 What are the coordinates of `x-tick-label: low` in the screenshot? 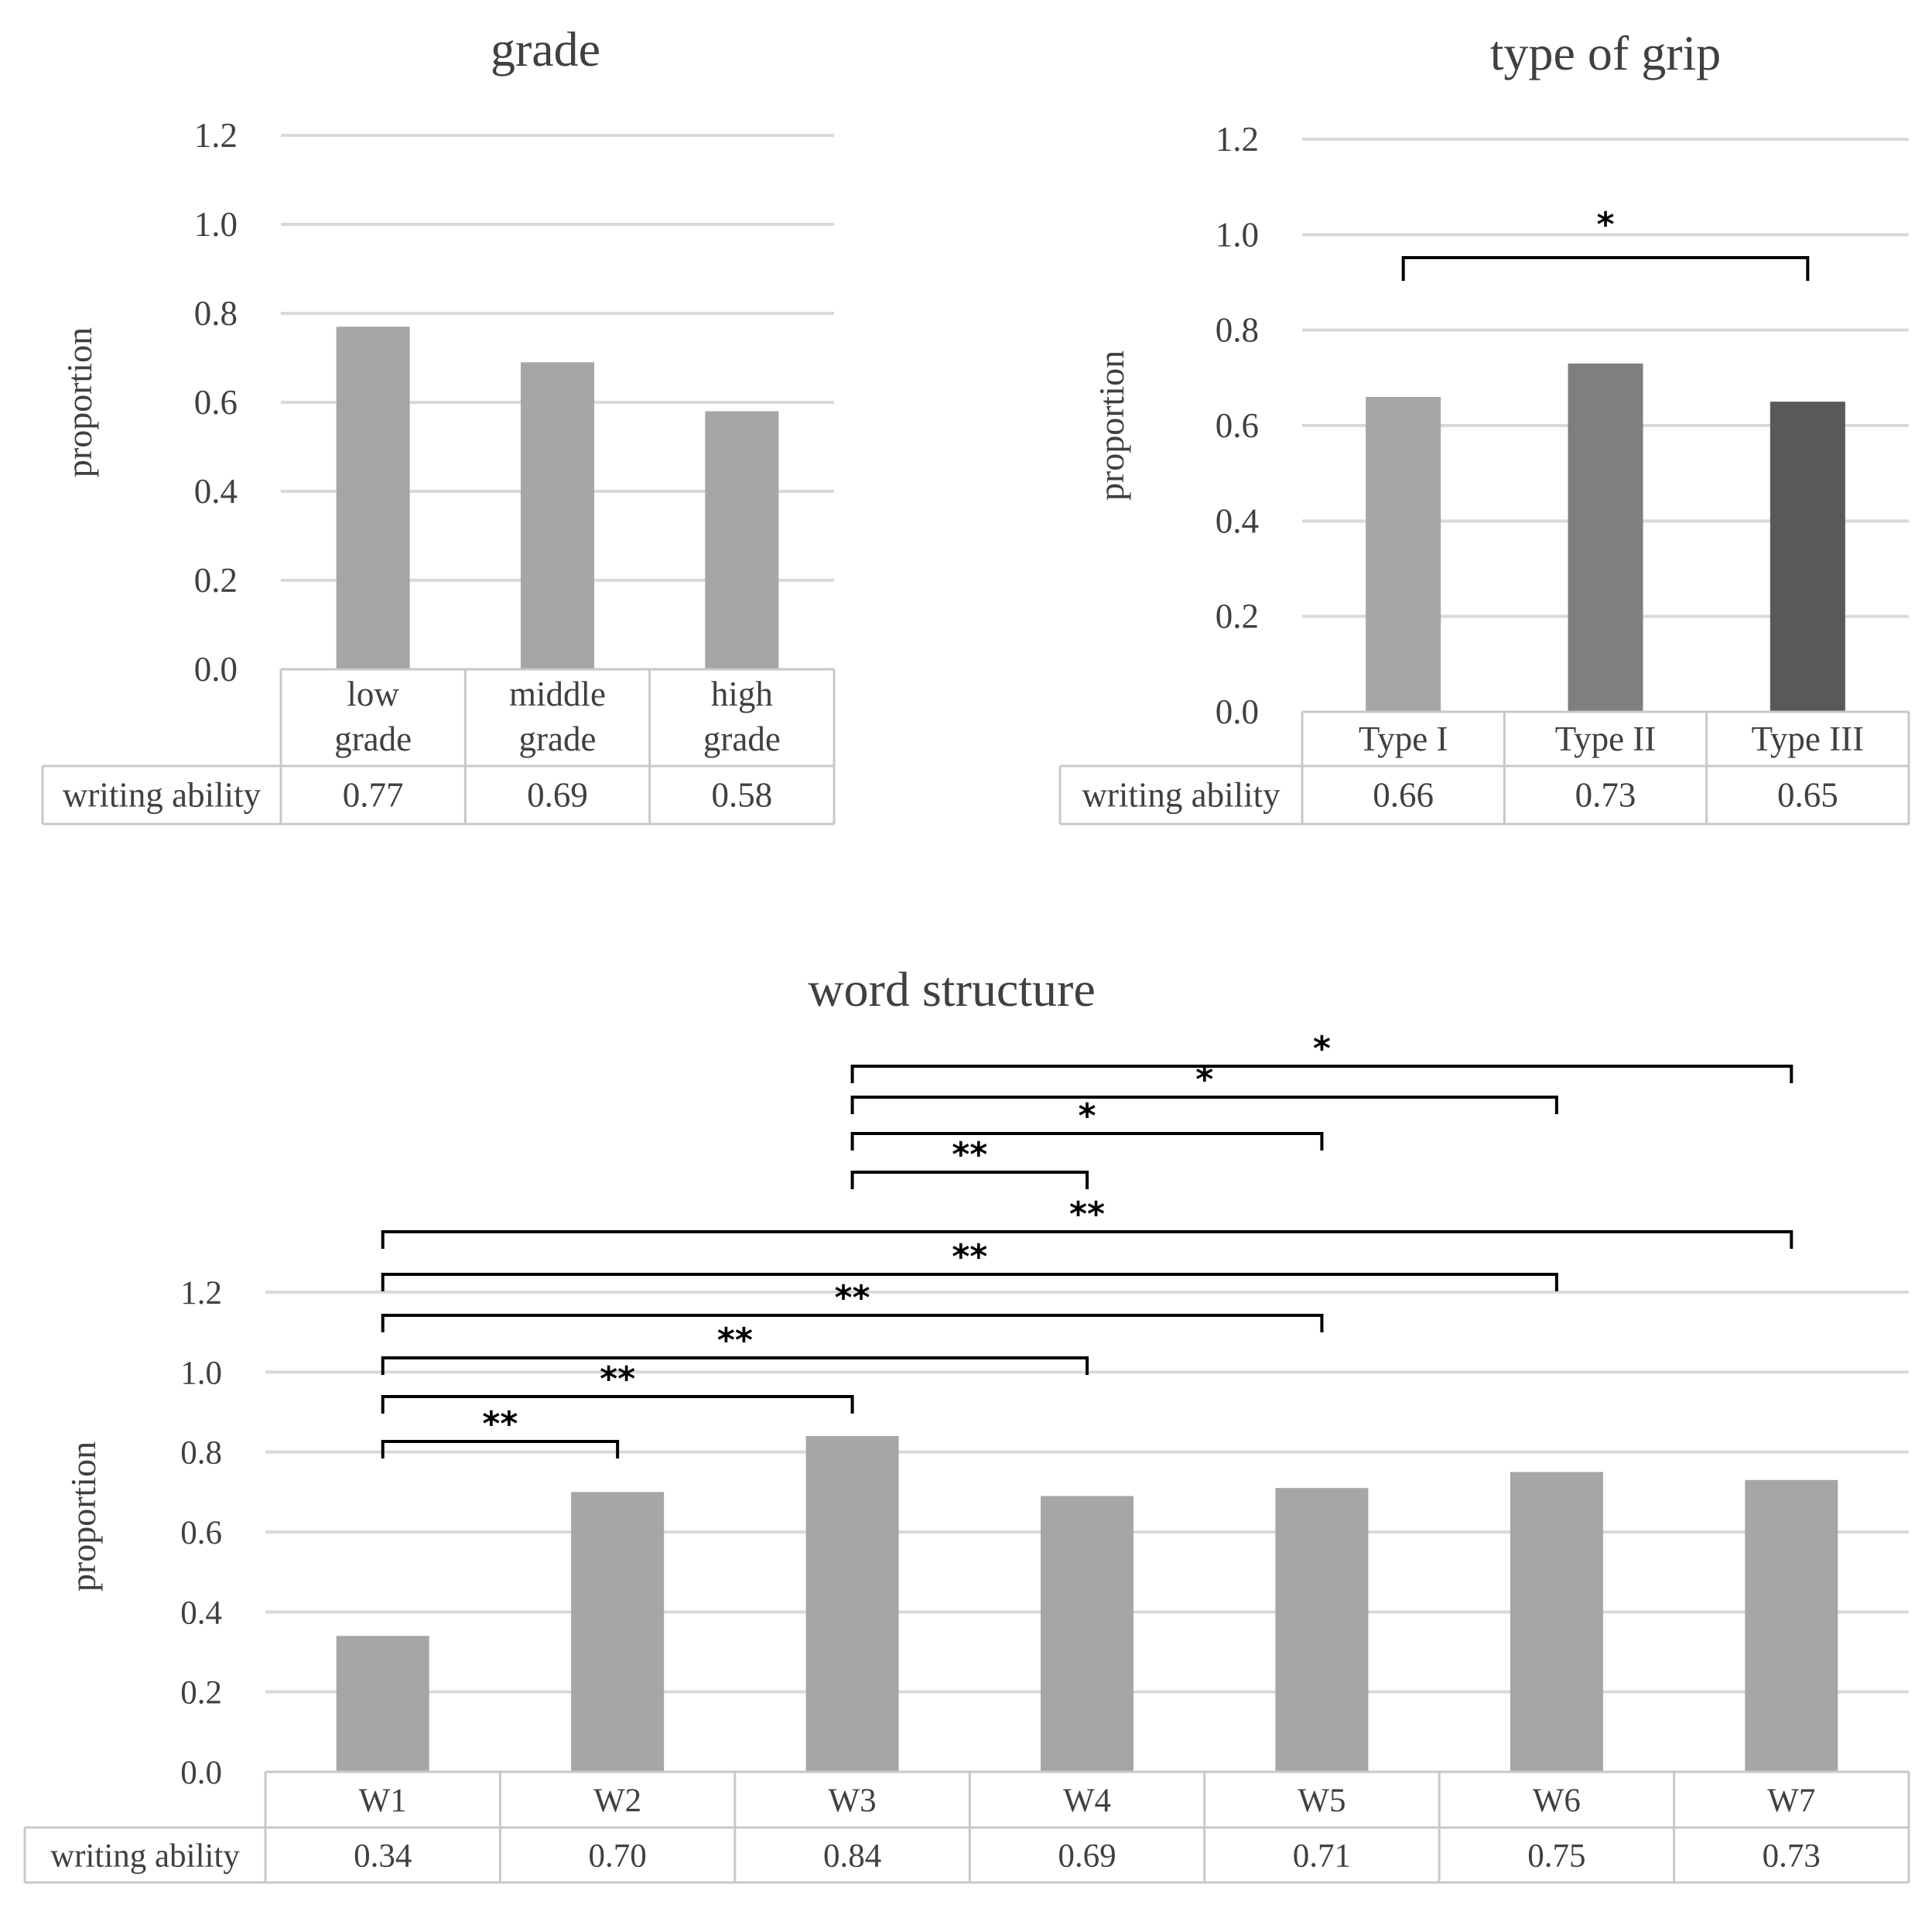 It's located at (373, 694).